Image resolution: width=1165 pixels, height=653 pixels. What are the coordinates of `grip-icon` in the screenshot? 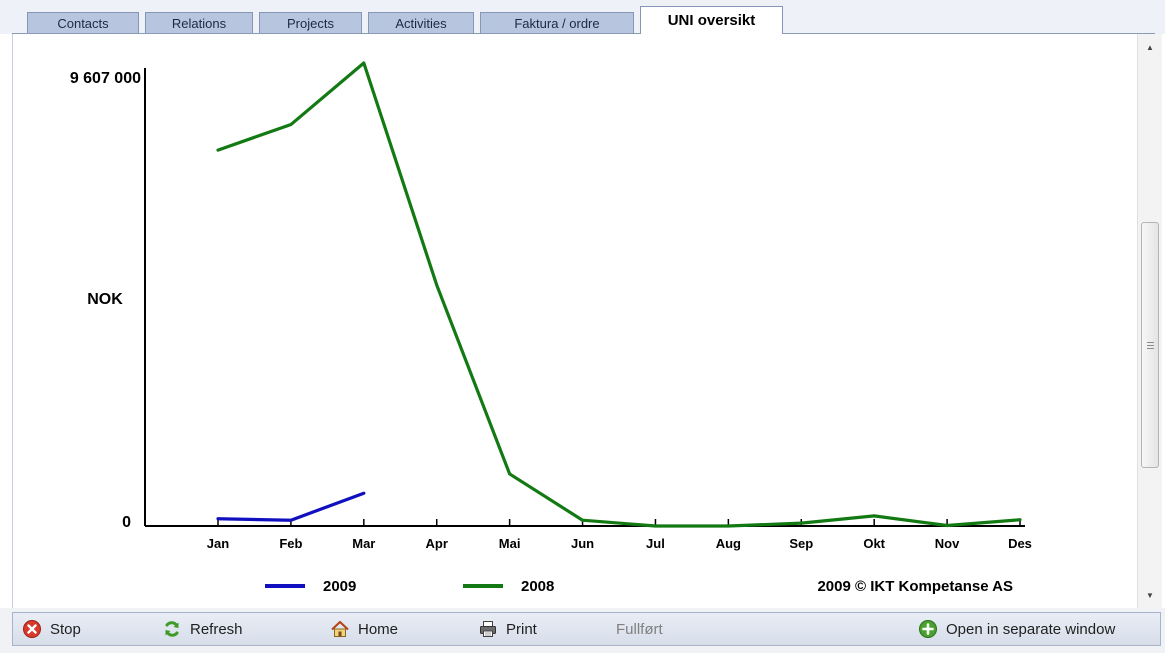 It's located at (1150, 345).